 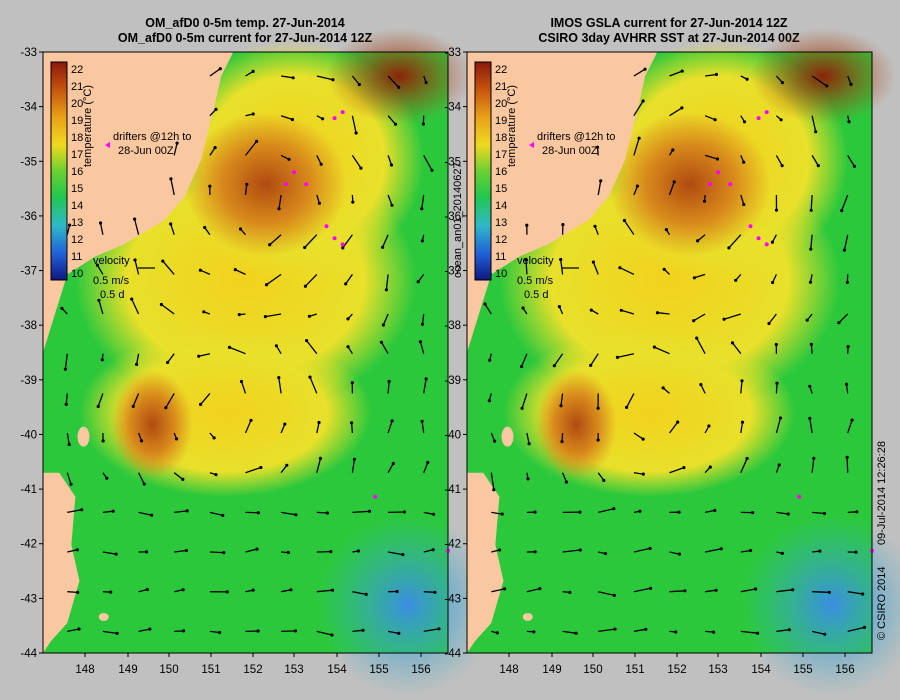 I want to click on colorbar-tick-label: 12, so click(x=77, y=240).